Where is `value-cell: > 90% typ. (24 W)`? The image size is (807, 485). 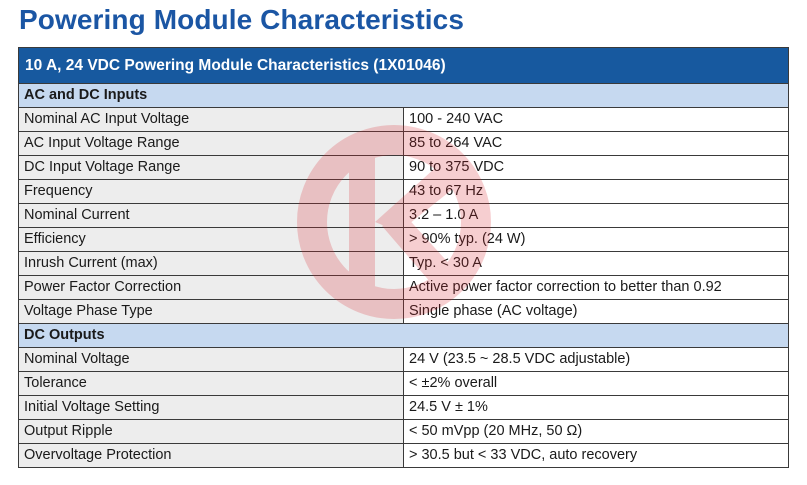 value-cell: > 90% typ. (24 W) is located at coordinates (596, 239).